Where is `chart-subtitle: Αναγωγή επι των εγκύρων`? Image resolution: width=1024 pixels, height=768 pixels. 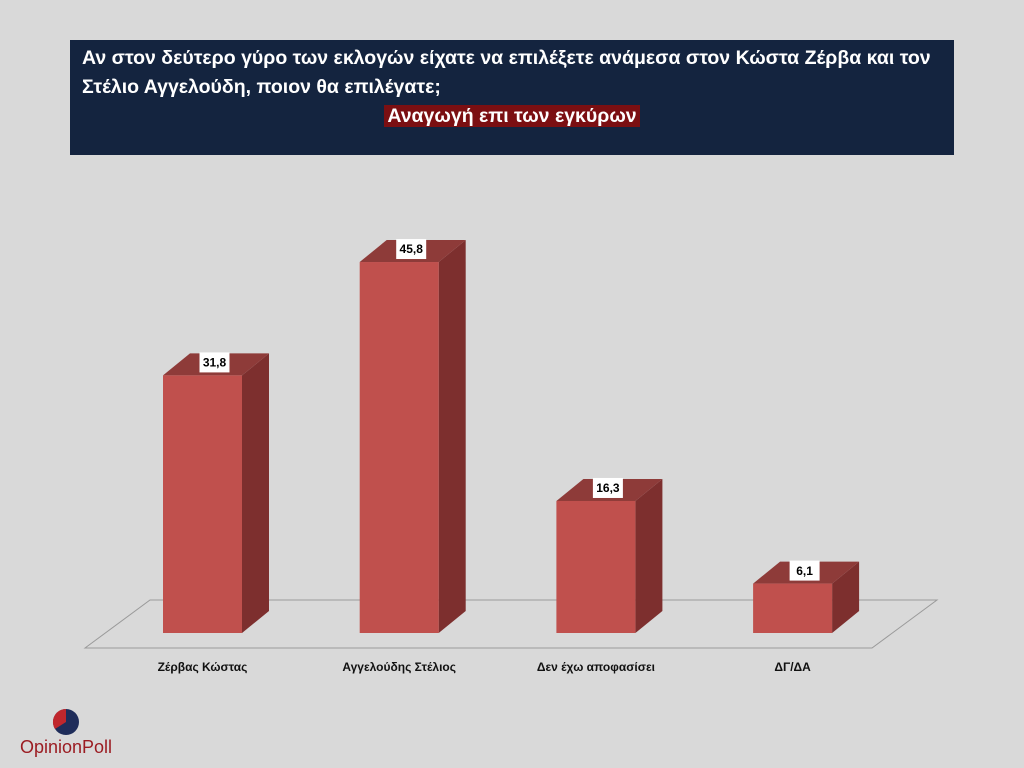 chart-subtitle: Αναγωγή επι των εγκύρων is located at coordinates (512, 116).